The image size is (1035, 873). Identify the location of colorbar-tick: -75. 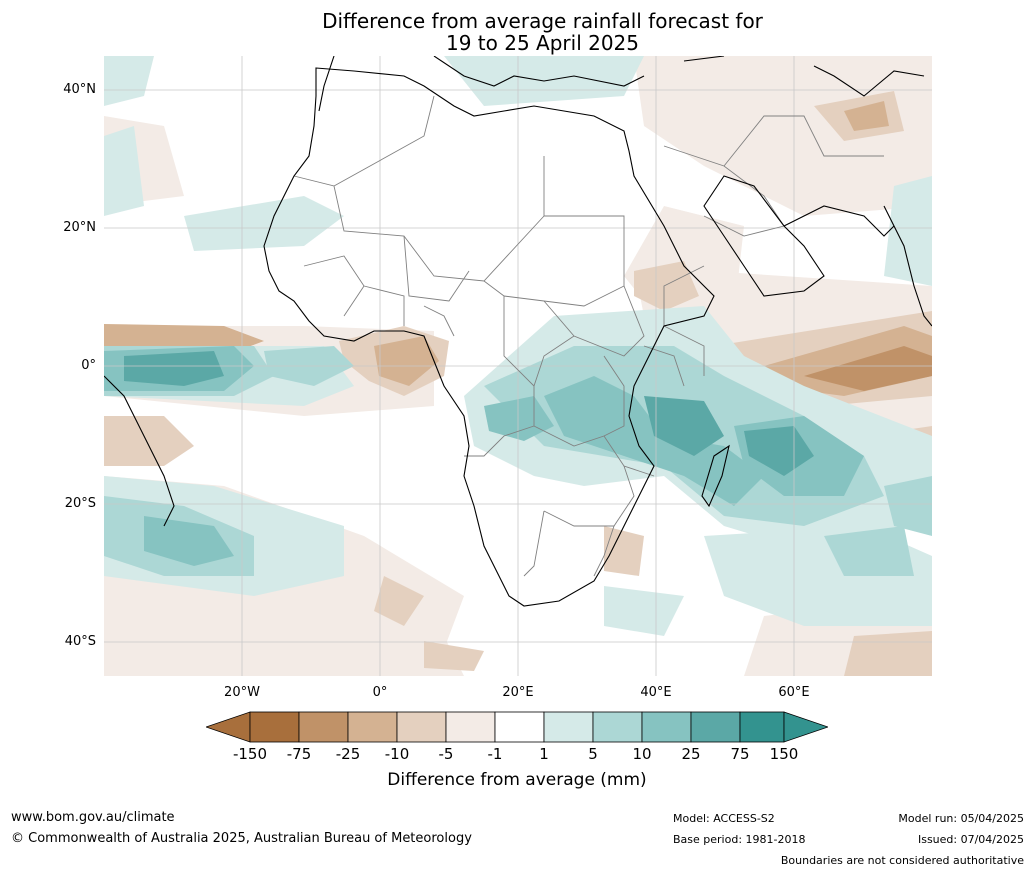
(299, 754).